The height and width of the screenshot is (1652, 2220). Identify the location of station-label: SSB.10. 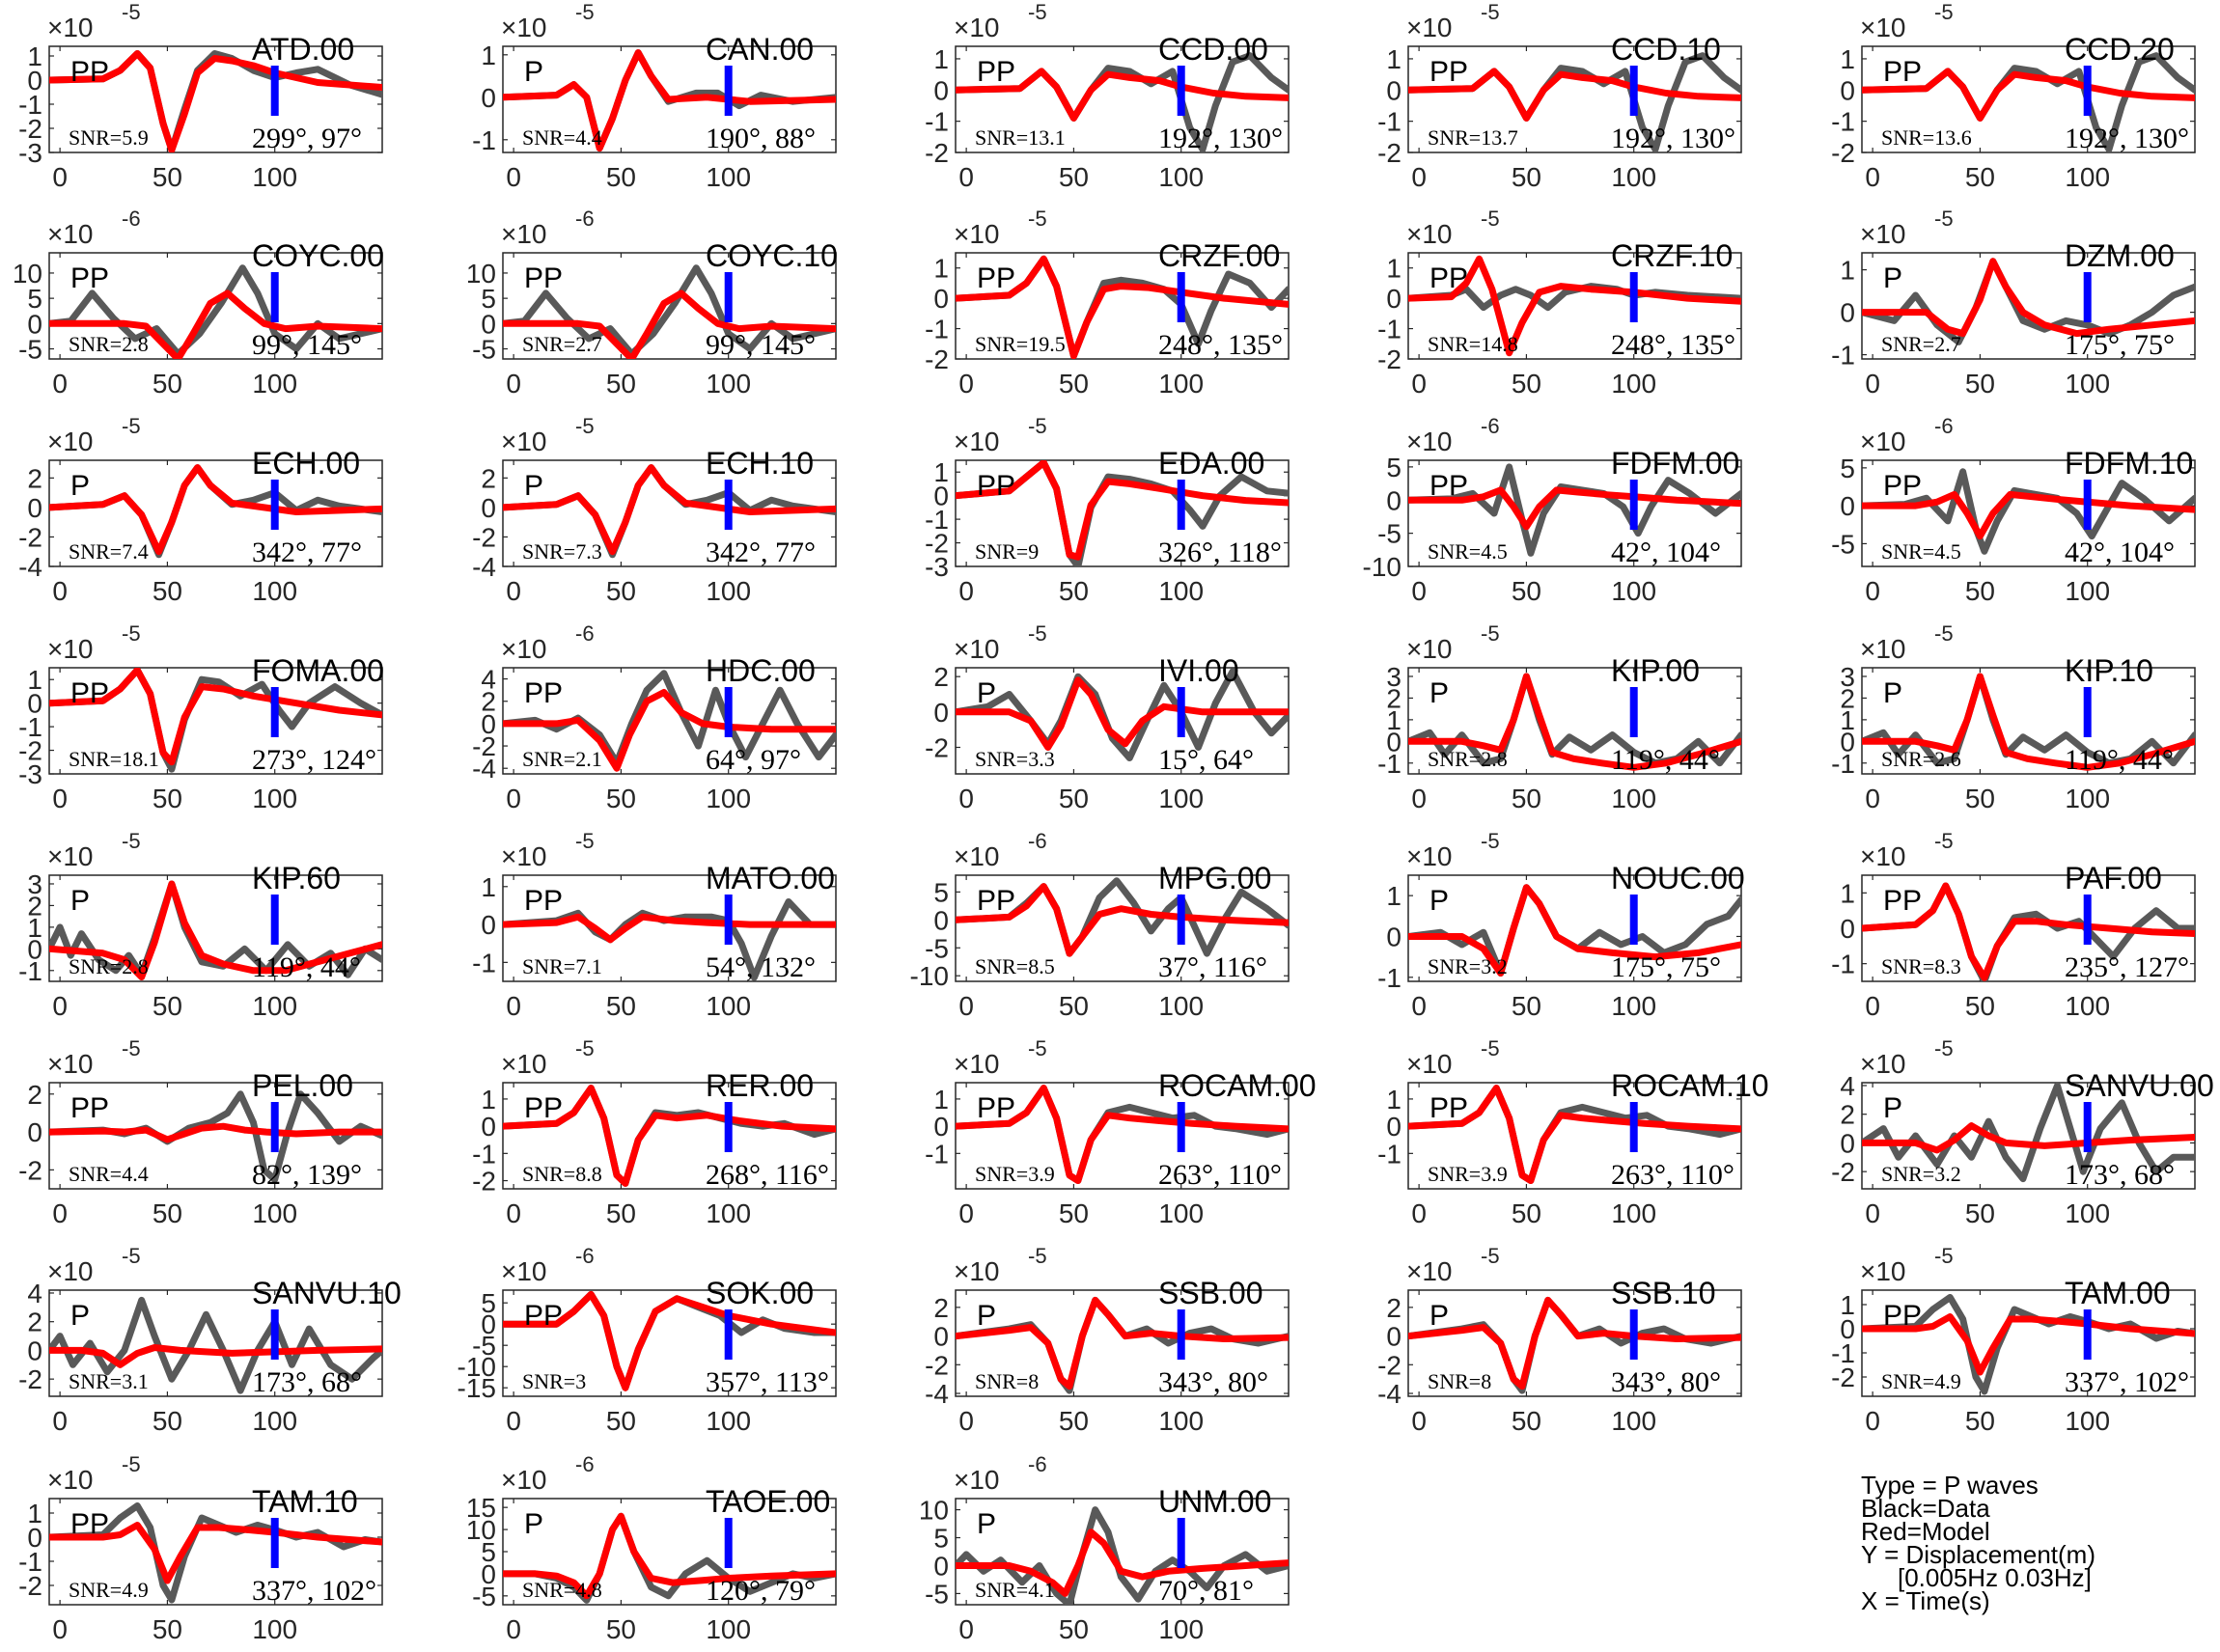
(1663, 1293).